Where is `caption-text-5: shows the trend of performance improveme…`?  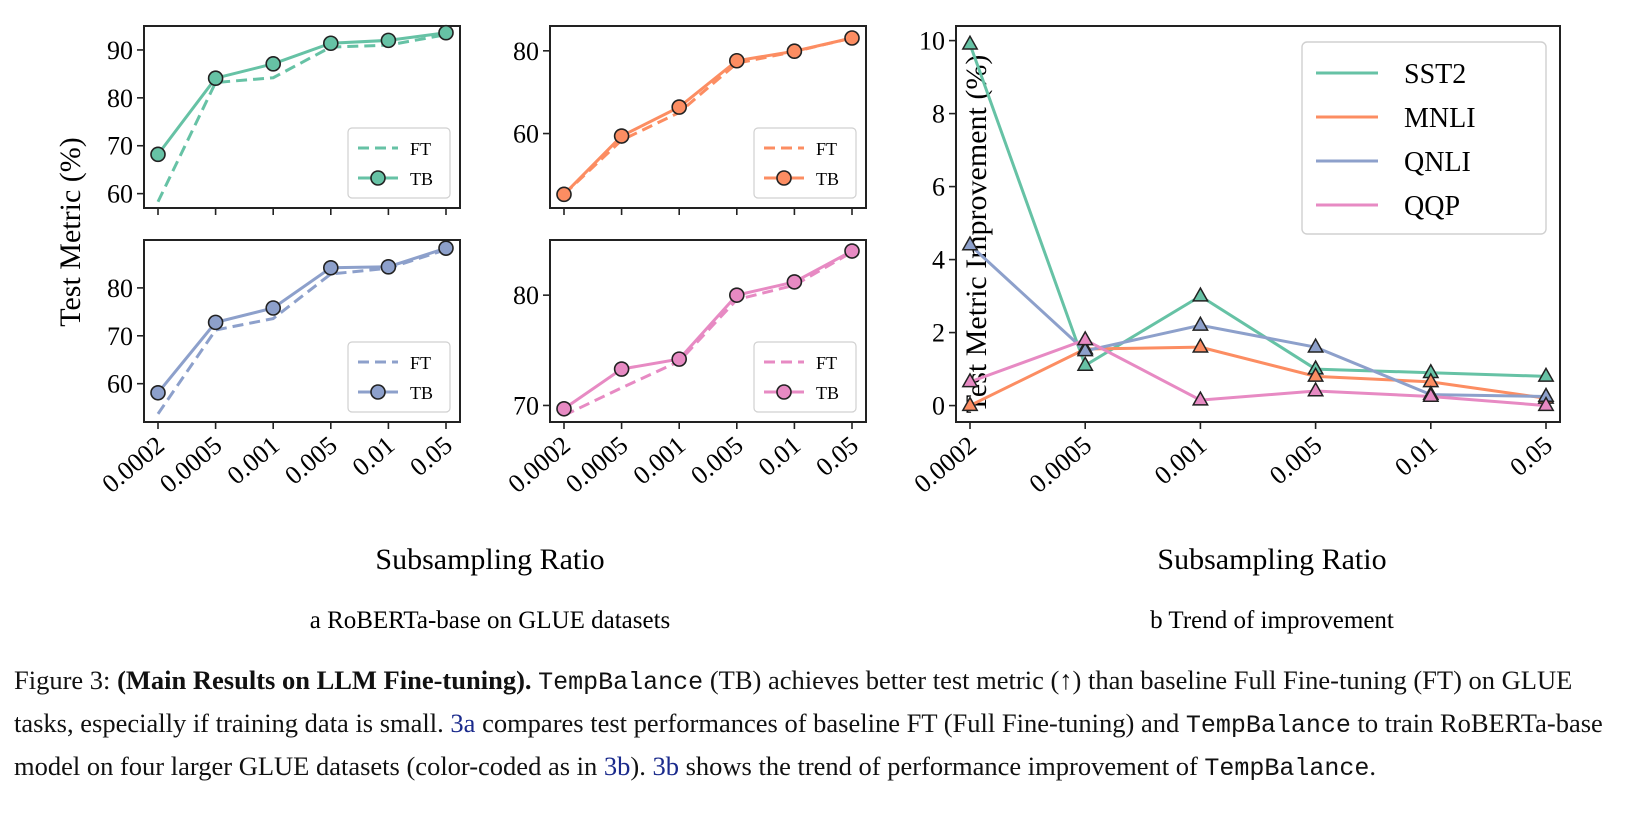
caption-text-5: shows the trend of performance improveme… is located at coordinates (941, 766).